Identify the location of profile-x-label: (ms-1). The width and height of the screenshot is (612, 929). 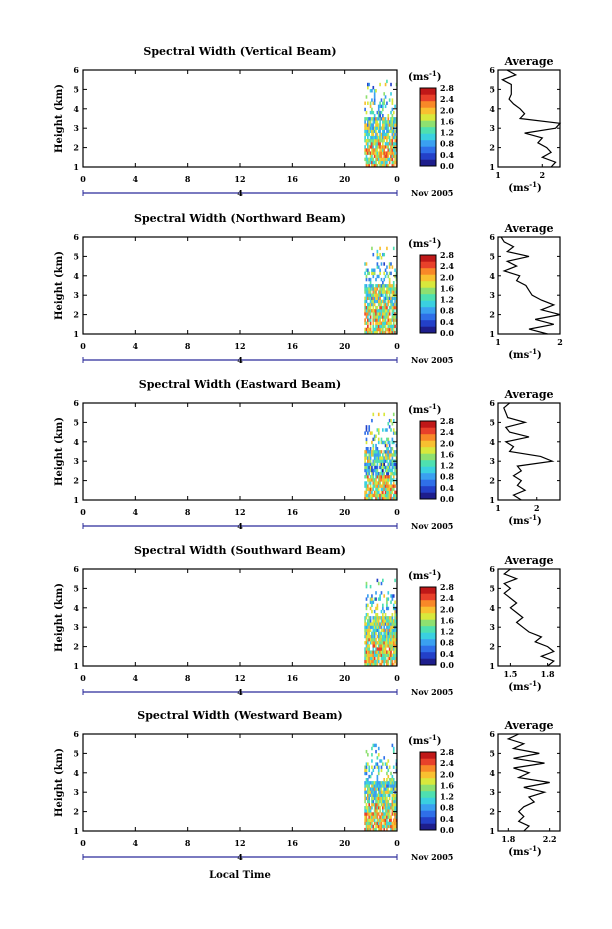
(524, 686).